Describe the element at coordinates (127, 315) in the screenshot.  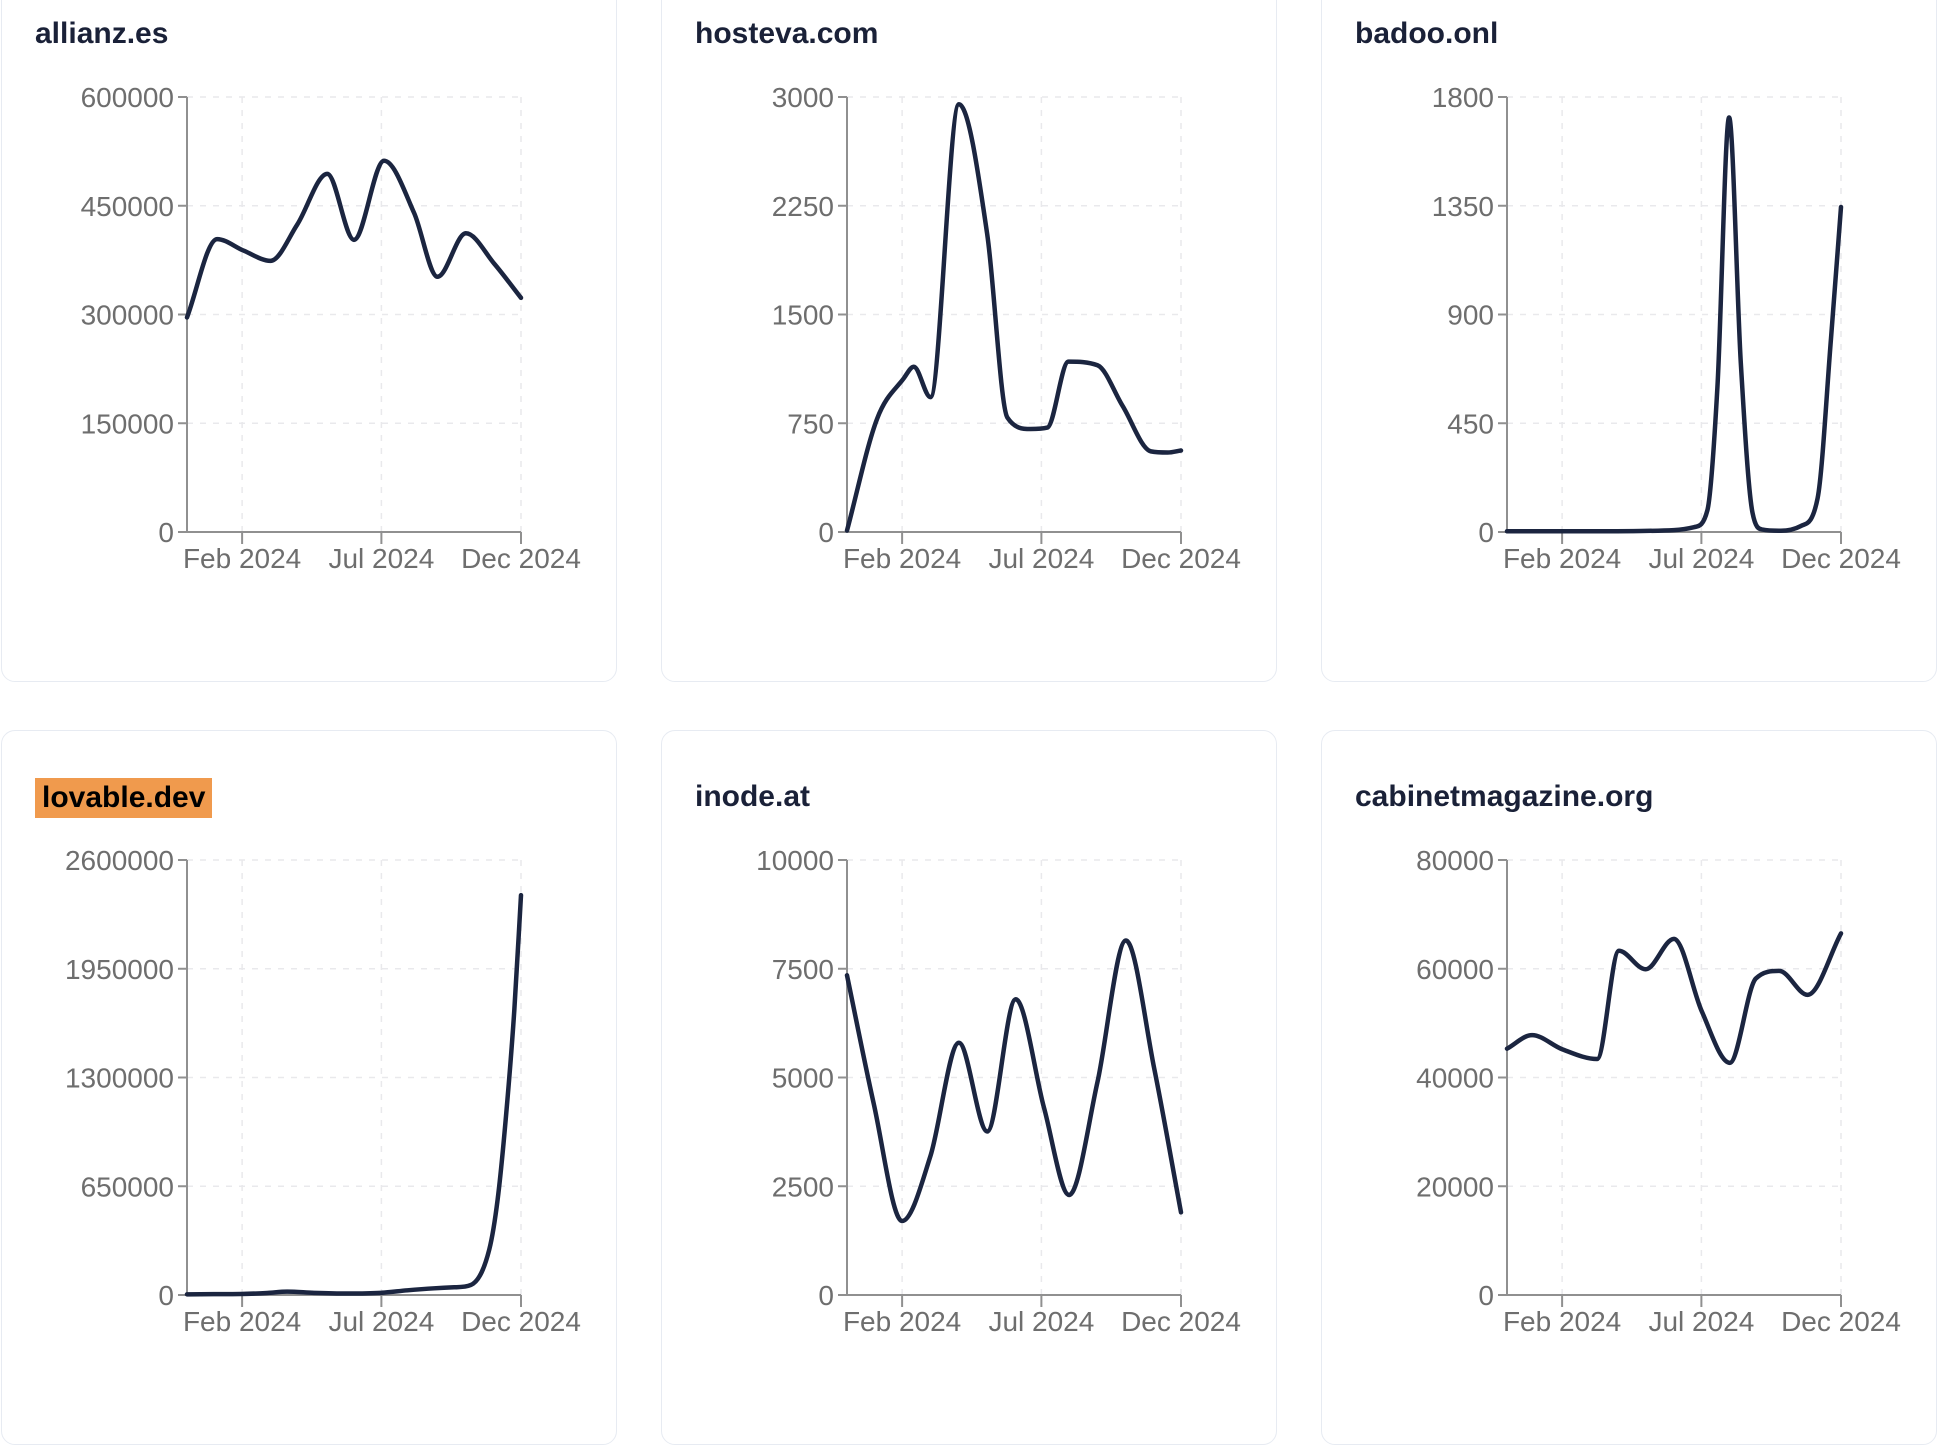
I see `svg-text: 300000` at that location.